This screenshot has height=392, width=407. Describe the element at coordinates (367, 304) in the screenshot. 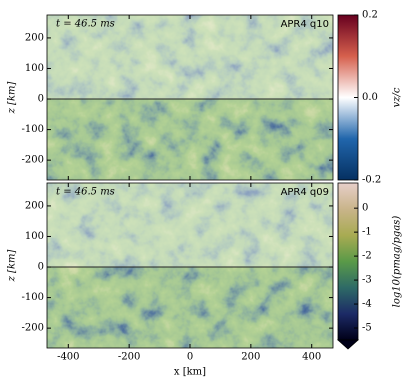

I see `colorbar-tick-label: -4` at that location.